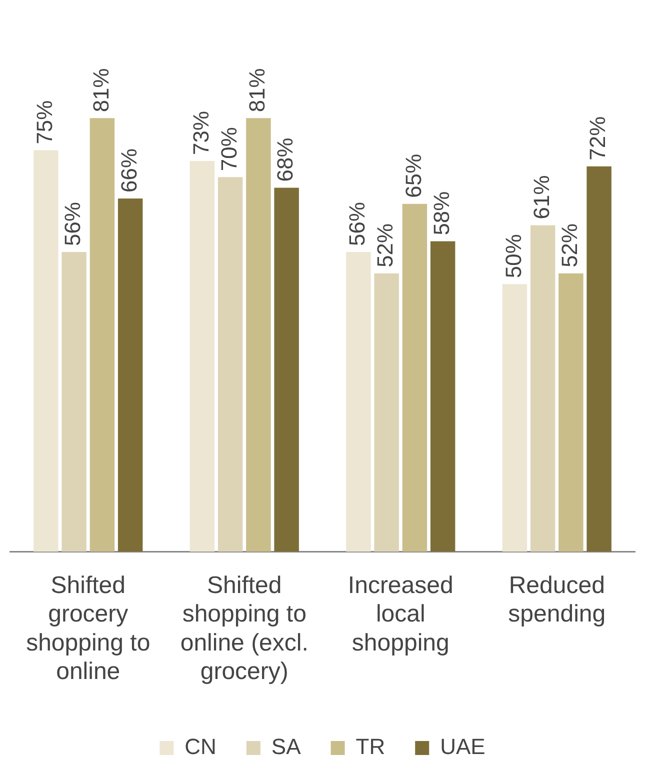 Image resolution: width=645 pixels, height=779 pixels. What do you see at coordinates (541, 197) in the screenshot?
I see `data-label: 61%` at bounding box center [541, 197].